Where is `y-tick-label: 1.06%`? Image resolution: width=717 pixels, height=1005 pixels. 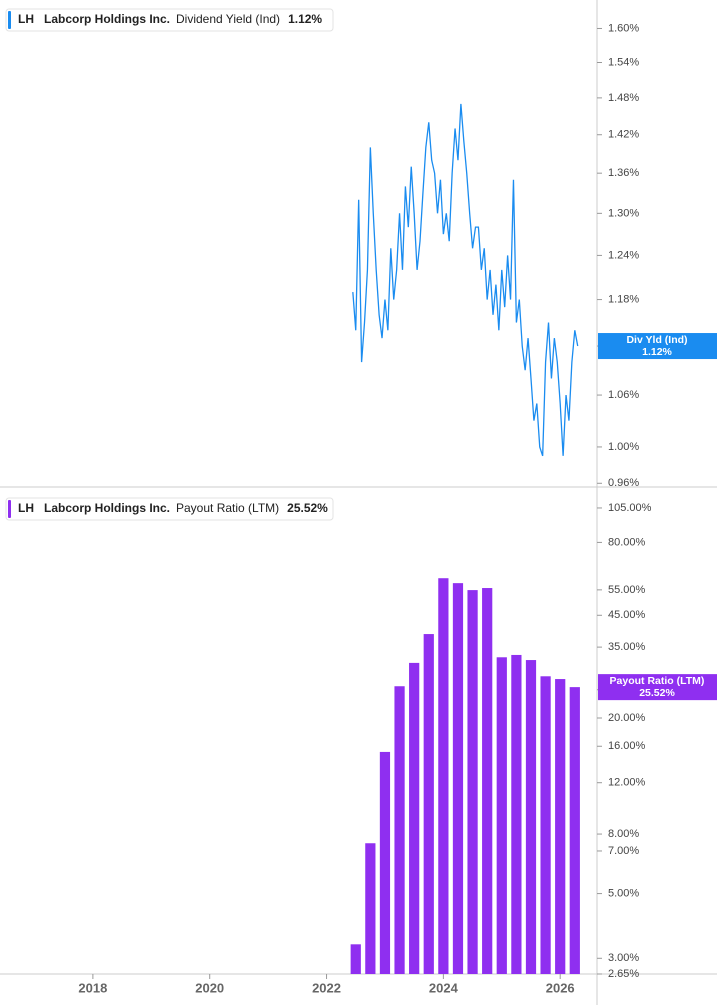 y-tick-label: 1.06% is located at coordinates (623, 395).